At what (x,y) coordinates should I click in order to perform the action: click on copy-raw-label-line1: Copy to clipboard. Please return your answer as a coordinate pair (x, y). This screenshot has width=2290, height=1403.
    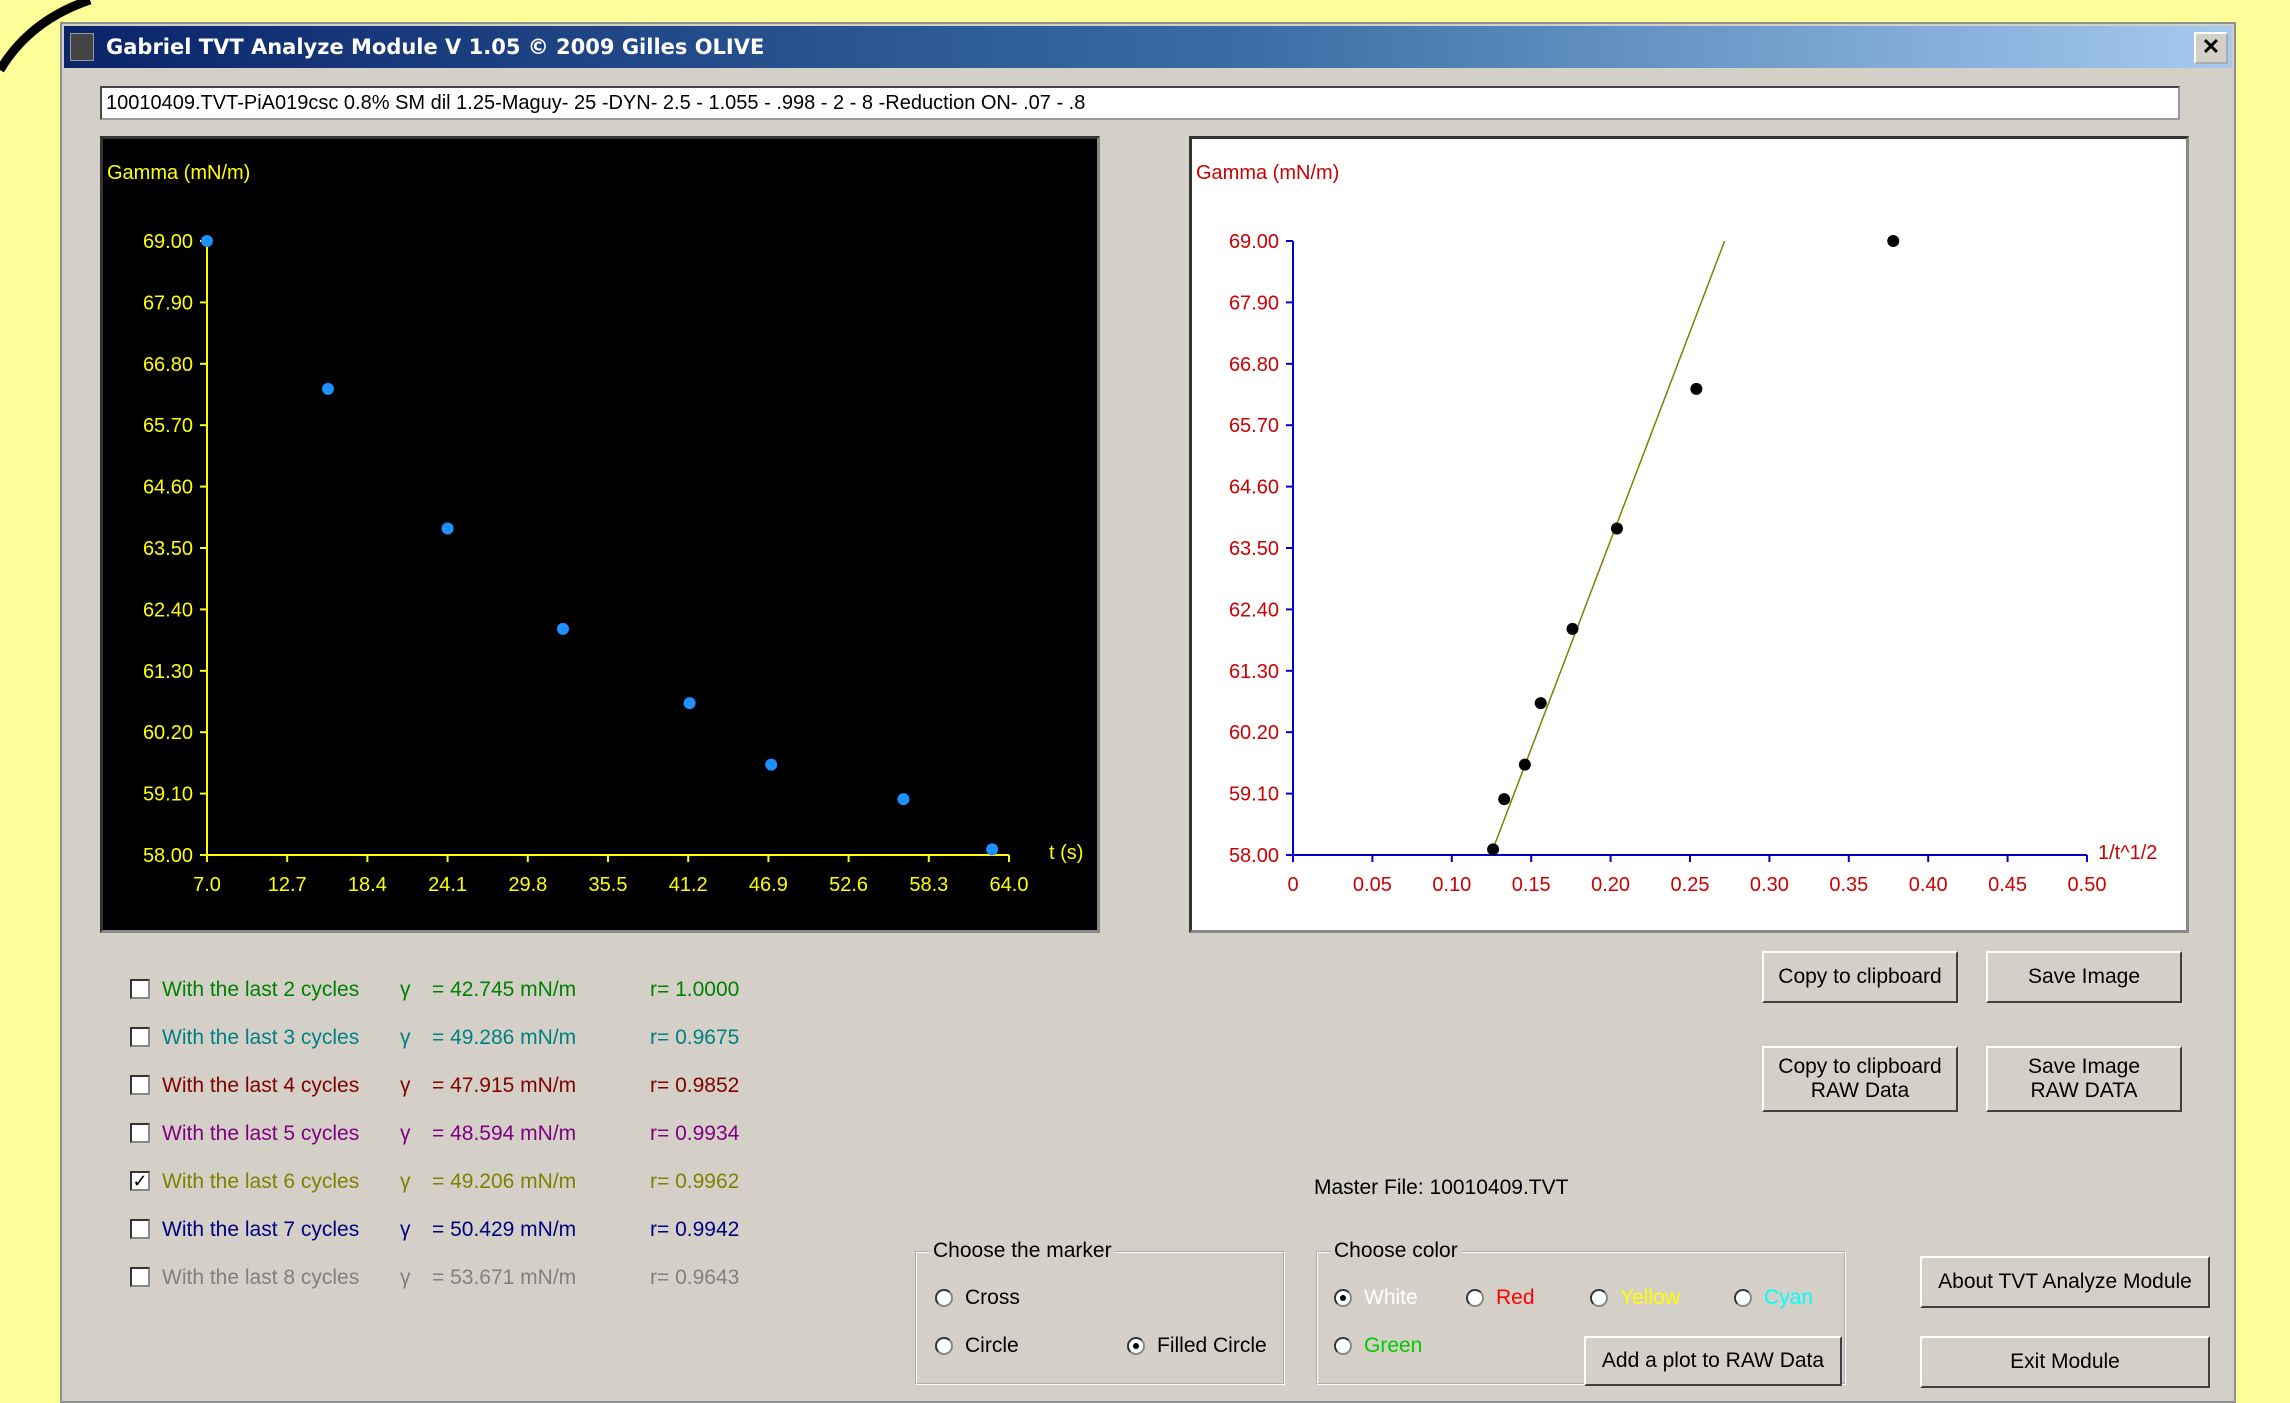
    Looking at the image, I should click on (1860, 1066).